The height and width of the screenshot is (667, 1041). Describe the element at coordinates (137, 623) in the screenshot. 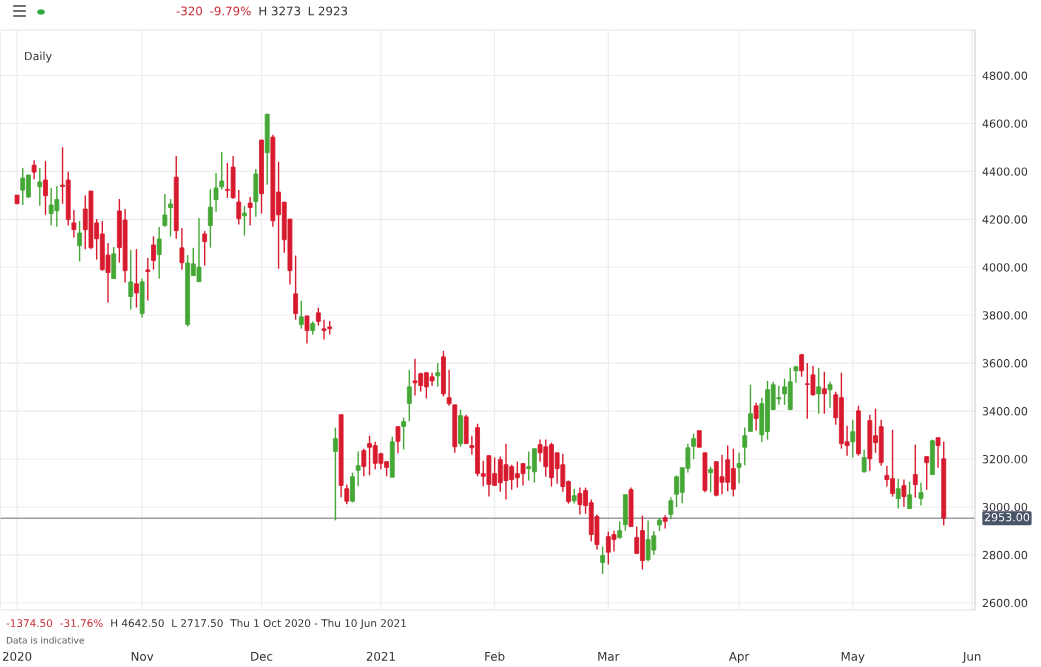

I see `text: H 4642.50` at that location.